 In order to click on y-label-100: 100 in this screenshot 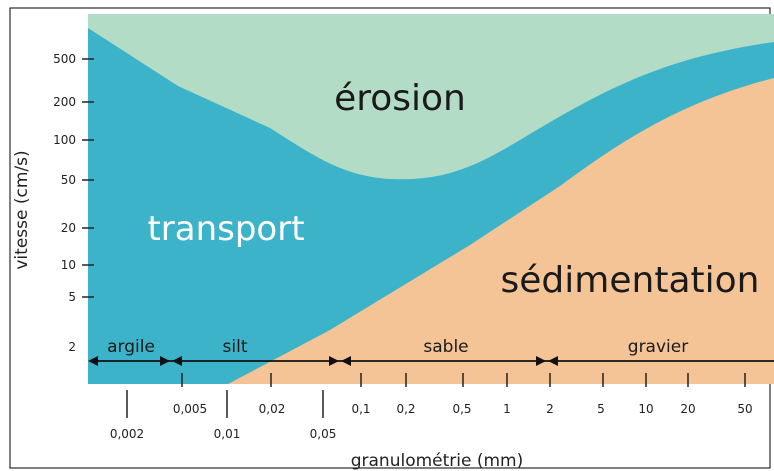, I will do `click(64, 140)`.